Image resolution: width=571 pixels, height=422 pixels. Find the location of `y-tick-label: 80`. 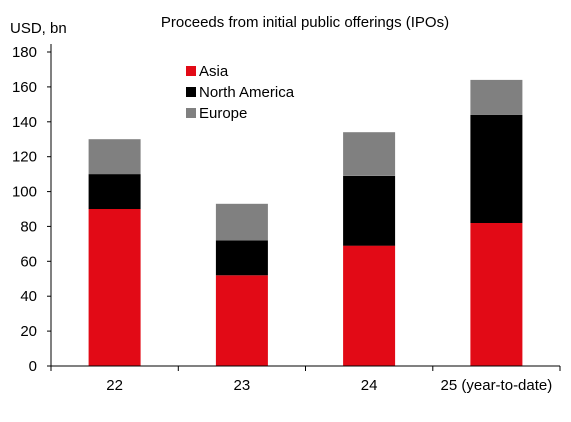

y-tick-label: 80 is located at coordinates (28, 226).